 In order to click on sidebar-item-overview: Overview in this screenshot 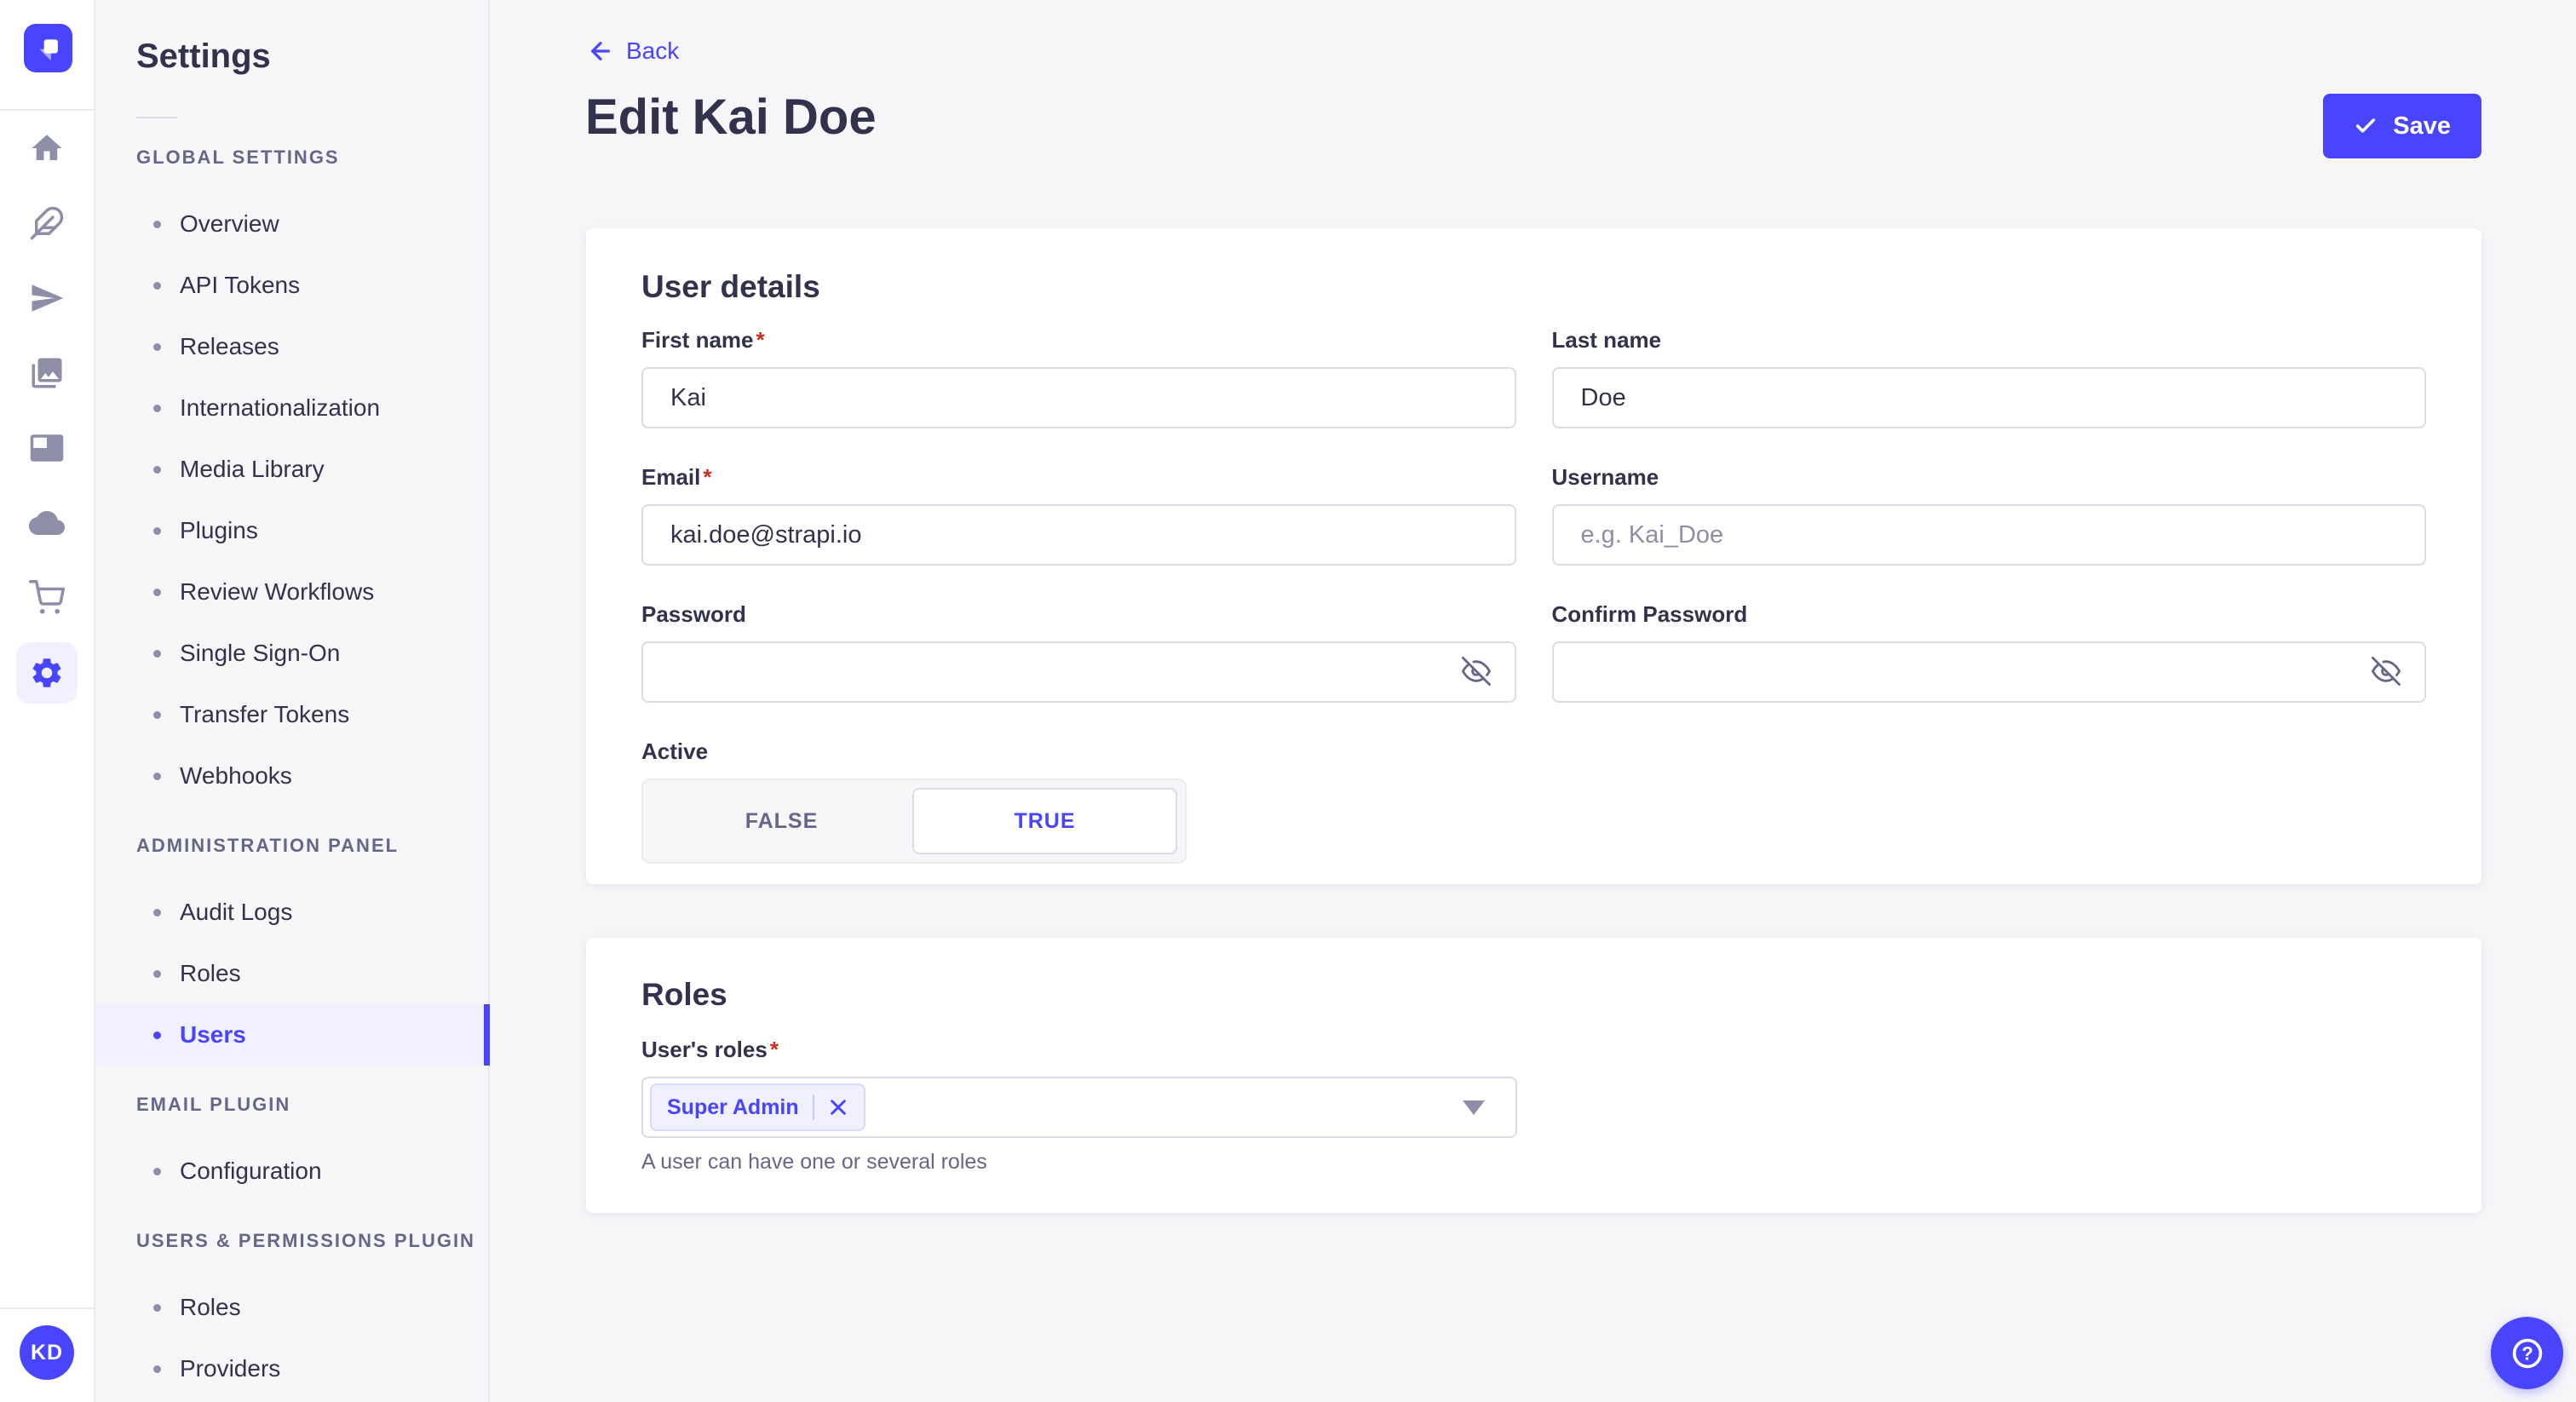, I will do `click(291, 224)`.